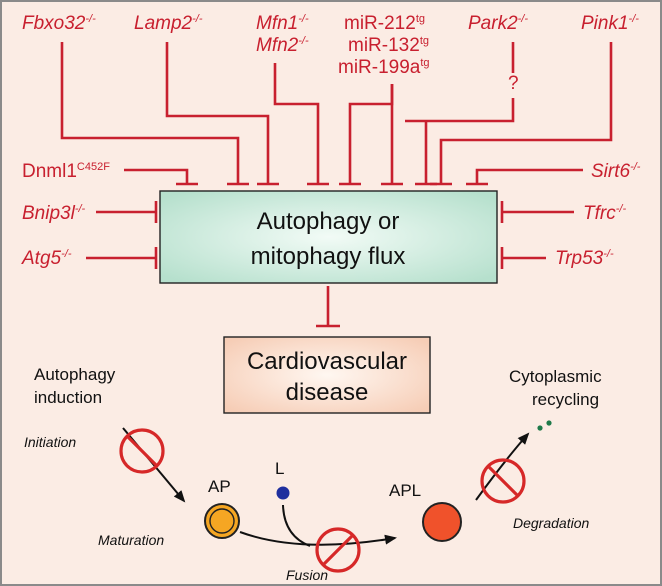  Describe the element at coordinates (555, 376) in the screenshot. I see `recycling-label-line1: Cytoplasmic` at that location.